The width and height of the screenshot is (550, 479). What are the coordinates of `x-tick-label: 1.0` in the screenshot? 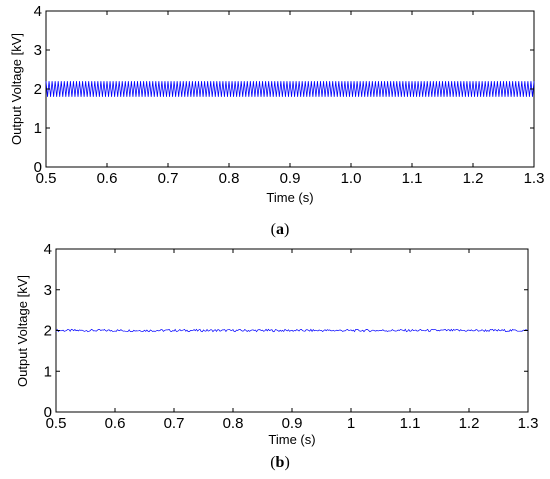 It's located at (351, 178).